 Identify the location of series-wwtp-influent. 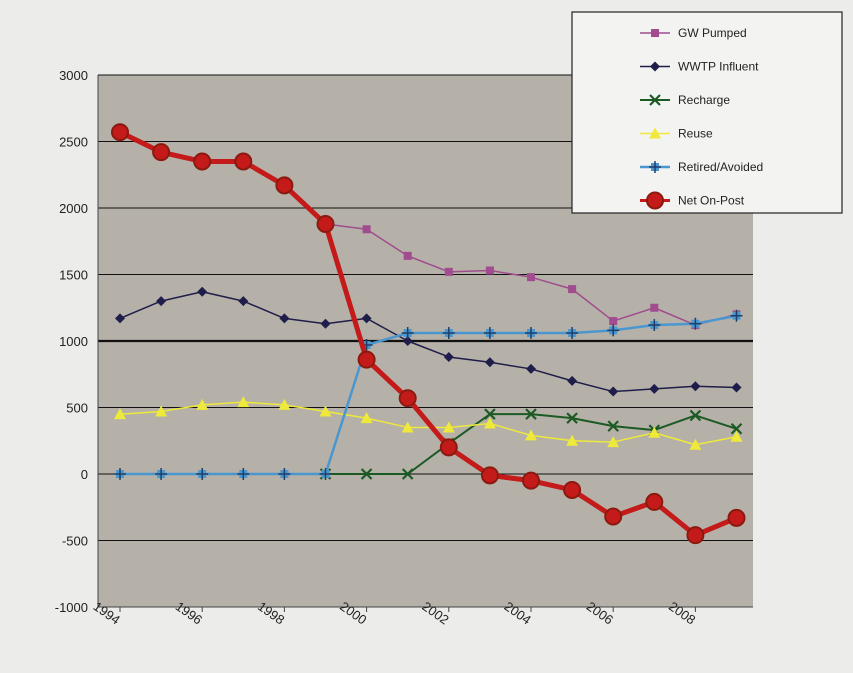
(428, 341).